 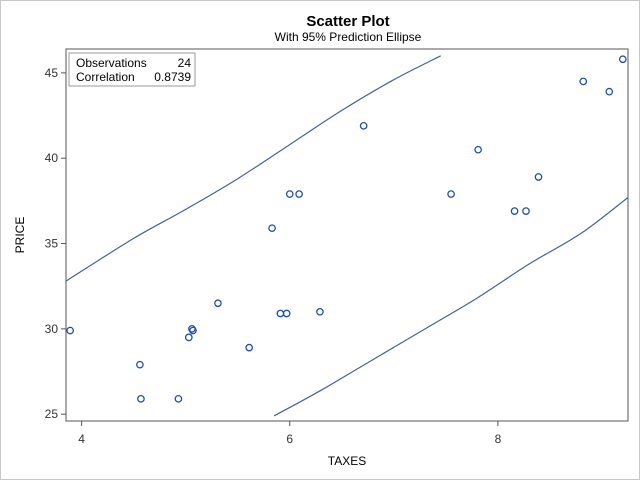 What do you see at coordinates (105, 77) in the screenshot?
I see `correlation-label: Correlation` at bounding box center [105, 77].